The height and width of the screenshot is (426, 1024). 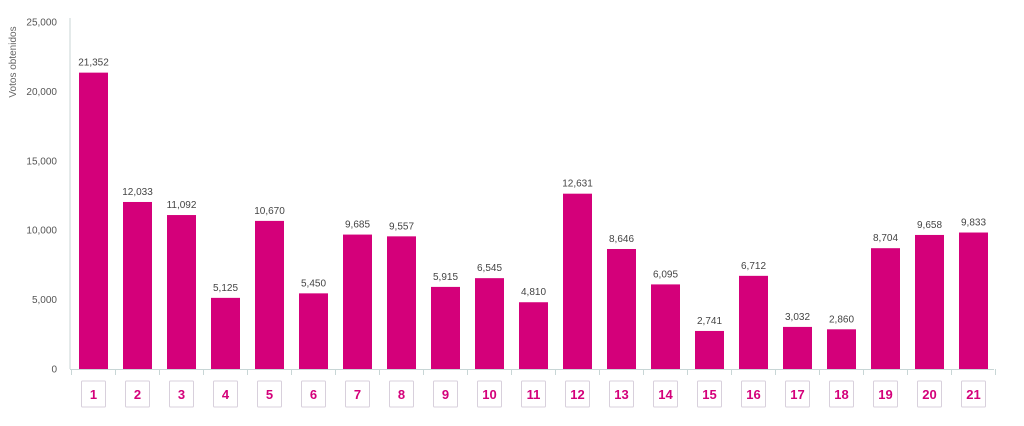 I want to click on x-tick-label: 19, so click(x=885, y=394).